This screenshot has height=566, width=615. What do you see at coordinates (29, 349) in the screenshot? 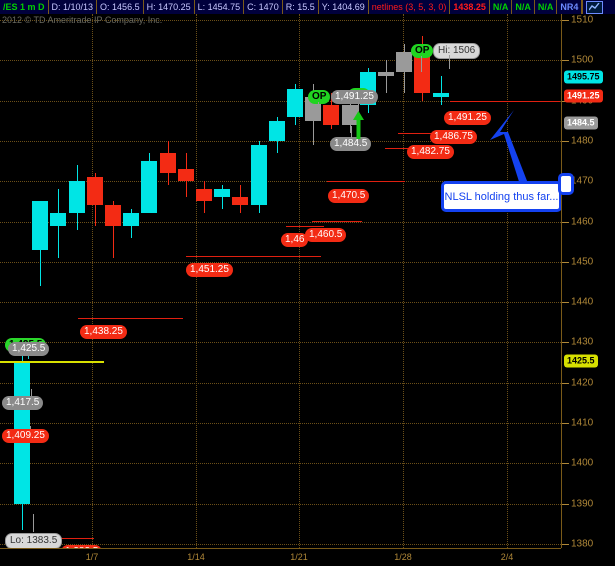
I see `pivot-tag-1425-occluded: 1,425.5` at bounding box center [29, 349].